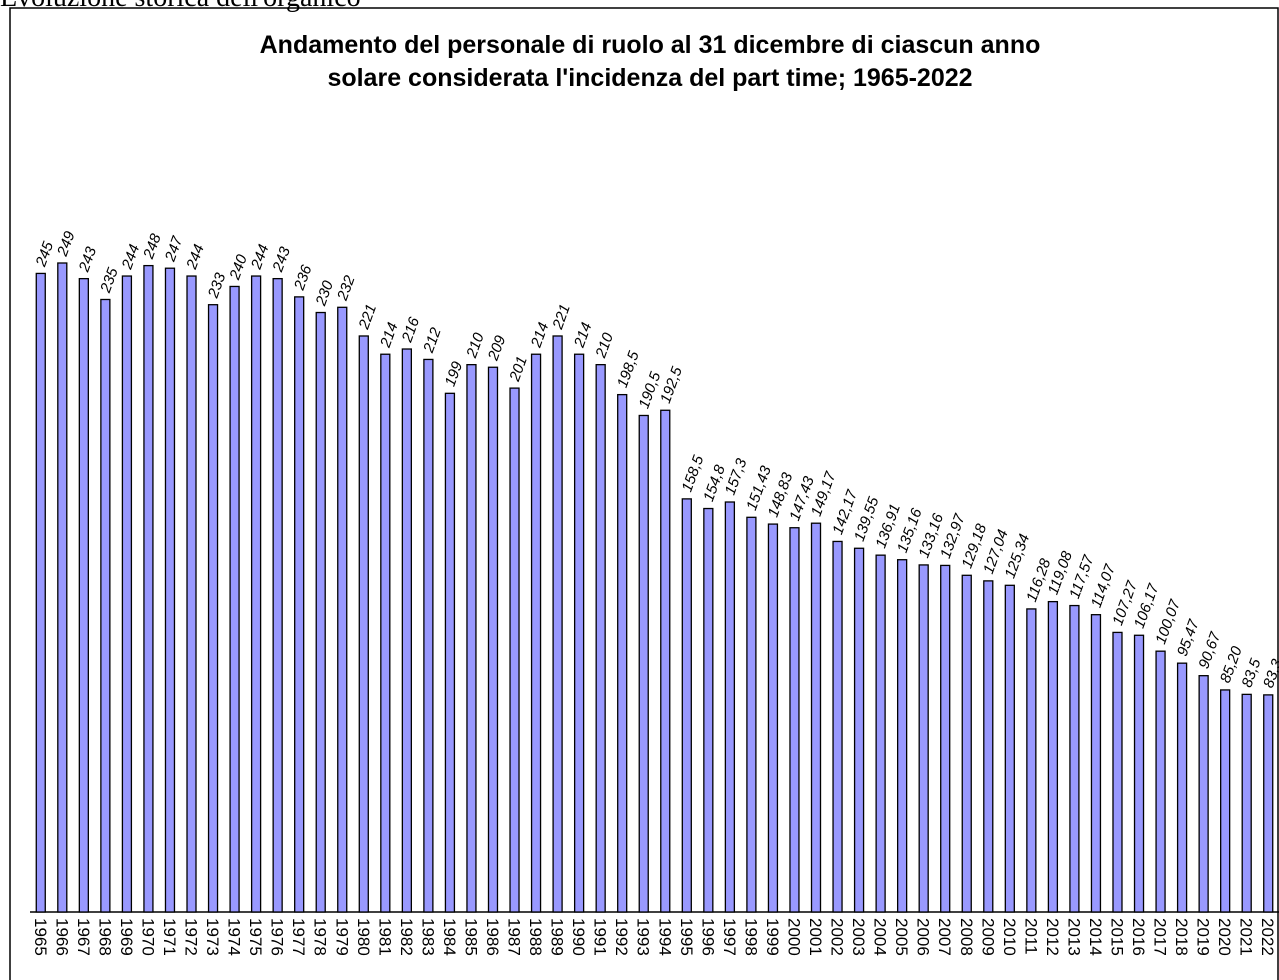  Describe the element at coordinates (1073, 937) in the screenshot. I see `x-tick-label: 2013` at that location.